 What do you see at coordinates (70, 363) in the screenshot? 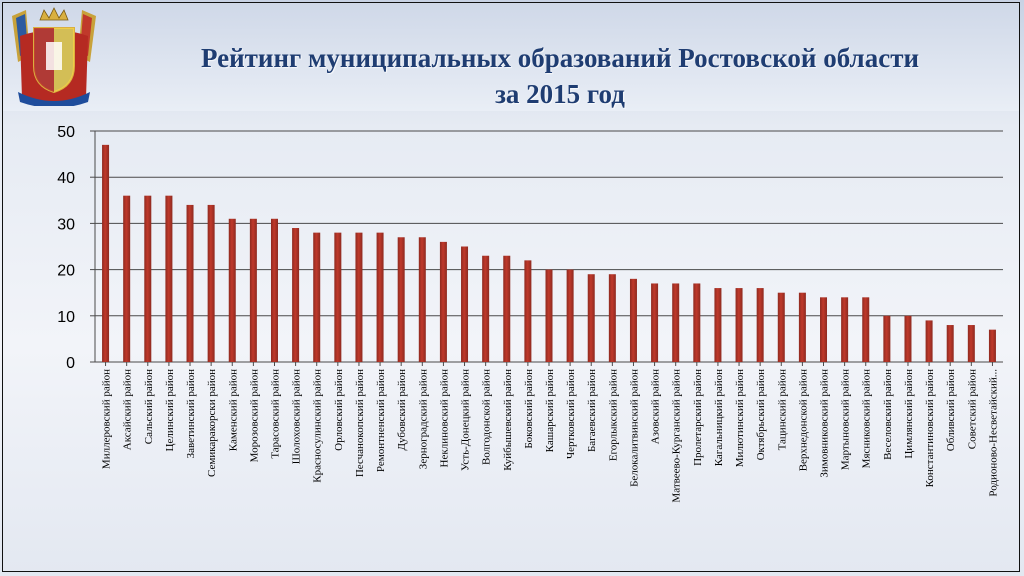
I see `y-tick-label: 0` at bounding box center [70, 363].